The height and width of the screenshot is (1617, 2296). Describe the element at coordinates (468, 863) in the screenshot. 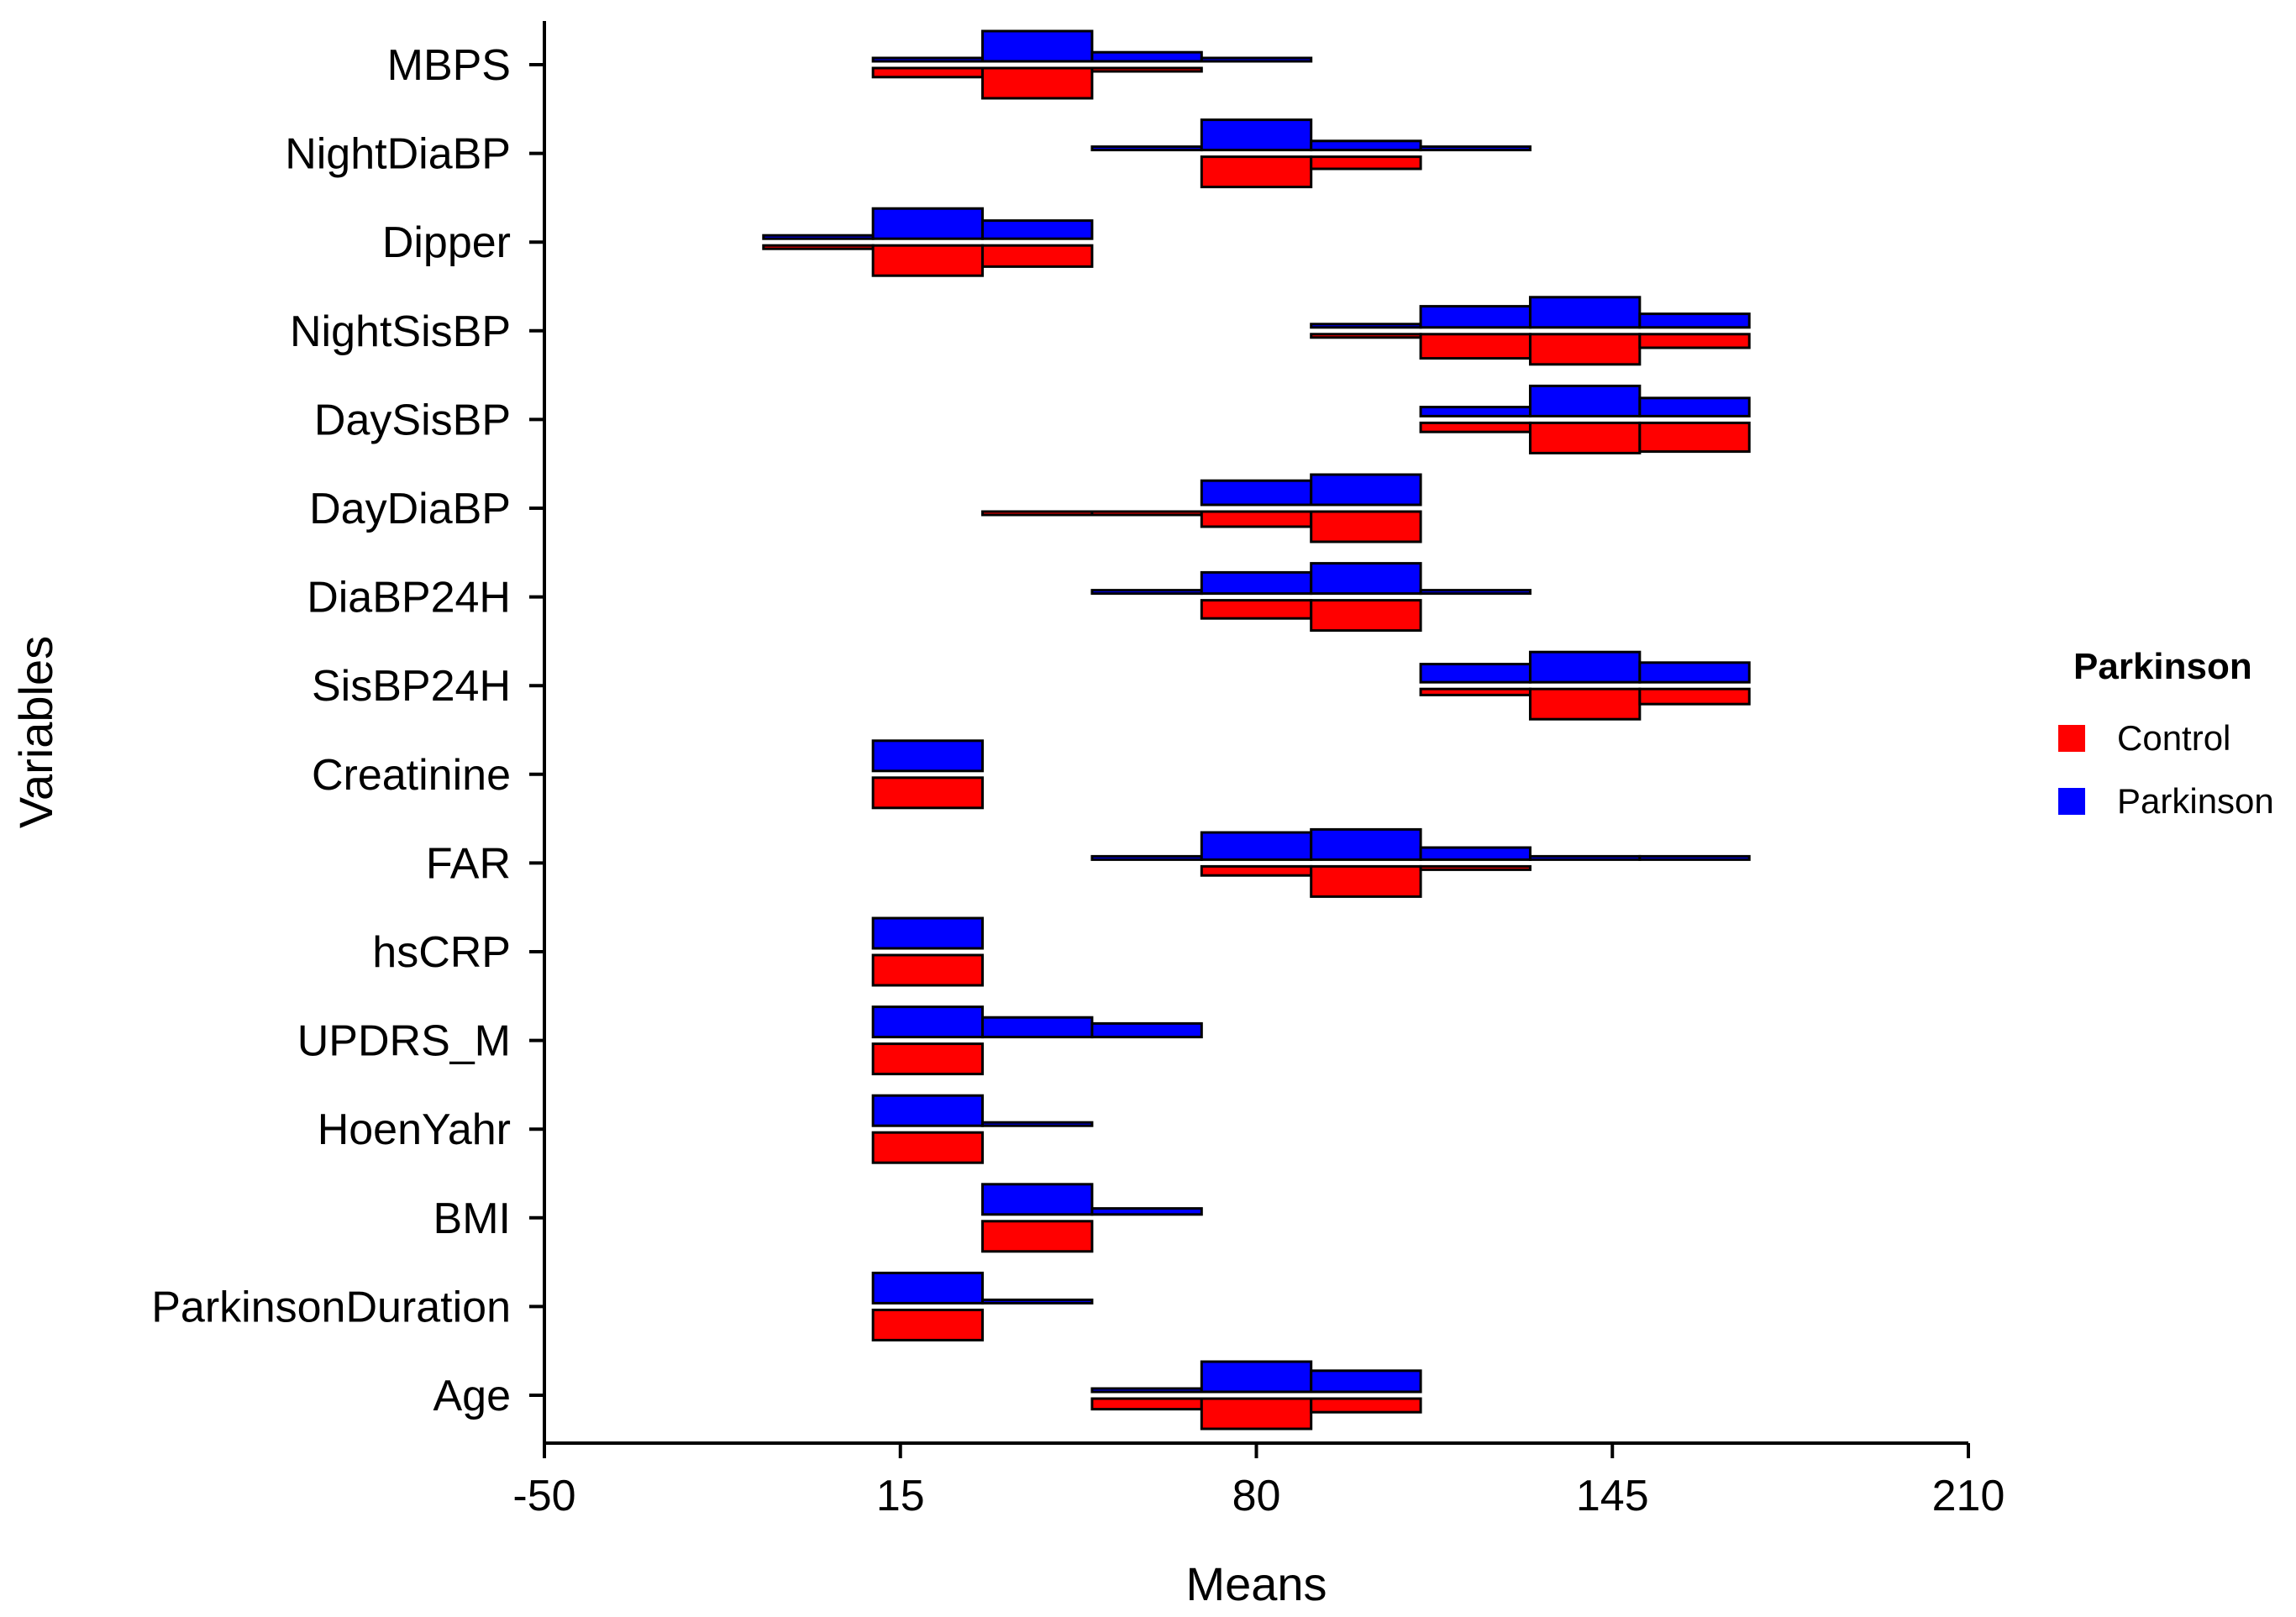

I see `y-tick-label-far: FAR` at that location.